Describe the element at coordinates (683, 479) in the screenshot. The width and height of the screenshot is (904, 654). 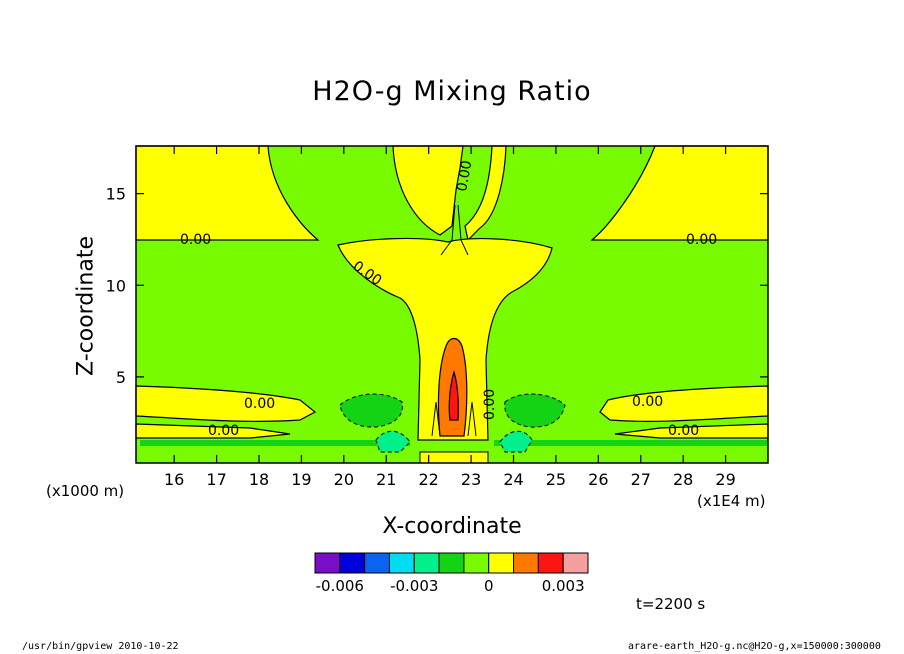
I see `x-tick-label: 28` at that location.